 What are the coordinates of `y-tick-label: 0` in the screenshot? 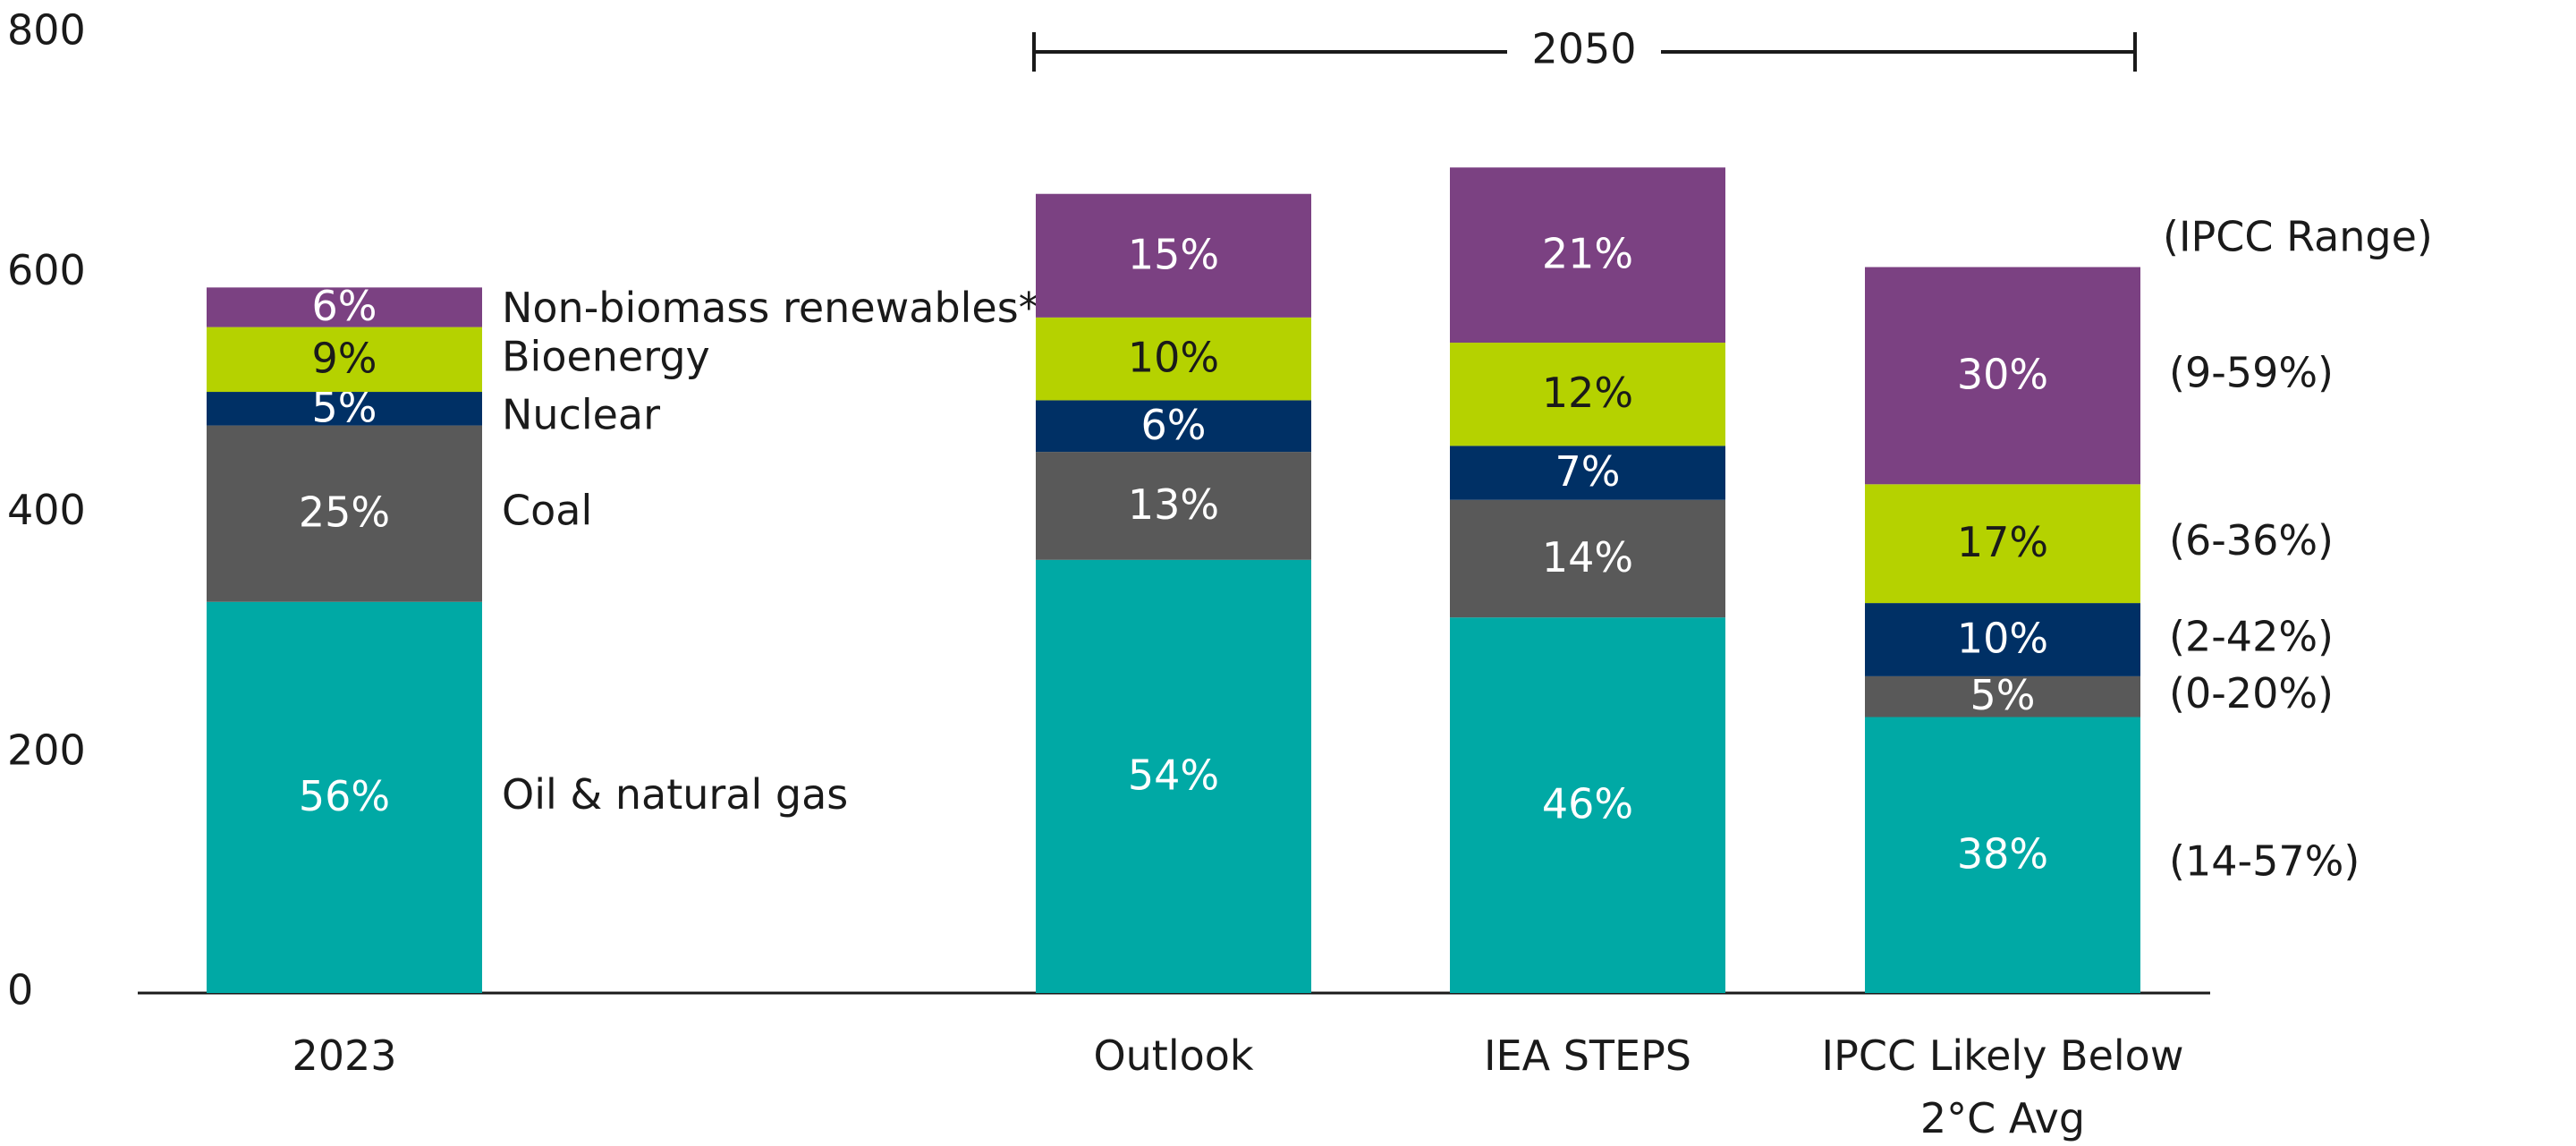 It's located at (20, 990).